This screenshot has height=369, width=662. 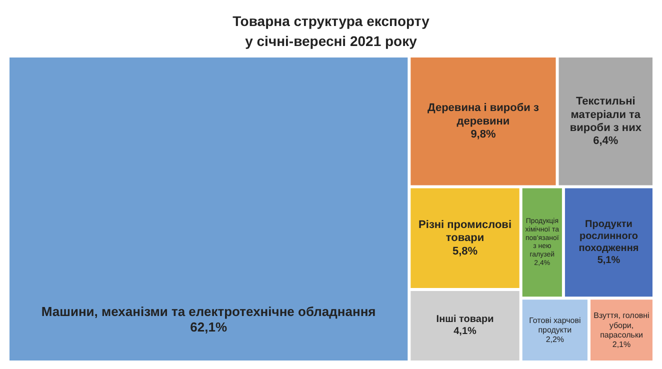 What do you see at coordinates (465, 251) in the screenshot?
I see `data-label: 5,8%` at bounding box center [465, 251].